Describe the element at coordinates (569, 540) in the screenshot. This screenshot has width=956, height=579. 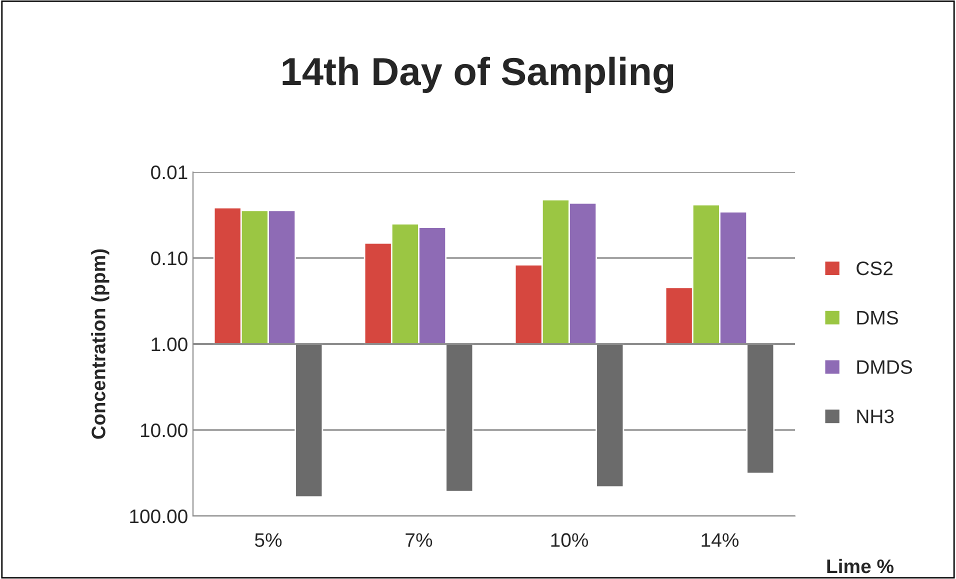
I see `x-tick-label: 10%` at that location.